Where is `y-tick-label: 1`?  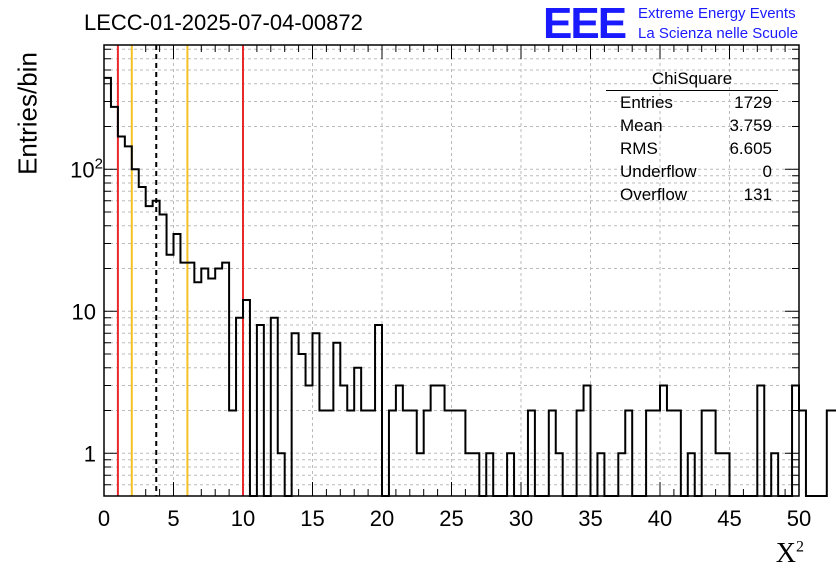 y-tick-label: 1 is located at coordinates (90, 453).